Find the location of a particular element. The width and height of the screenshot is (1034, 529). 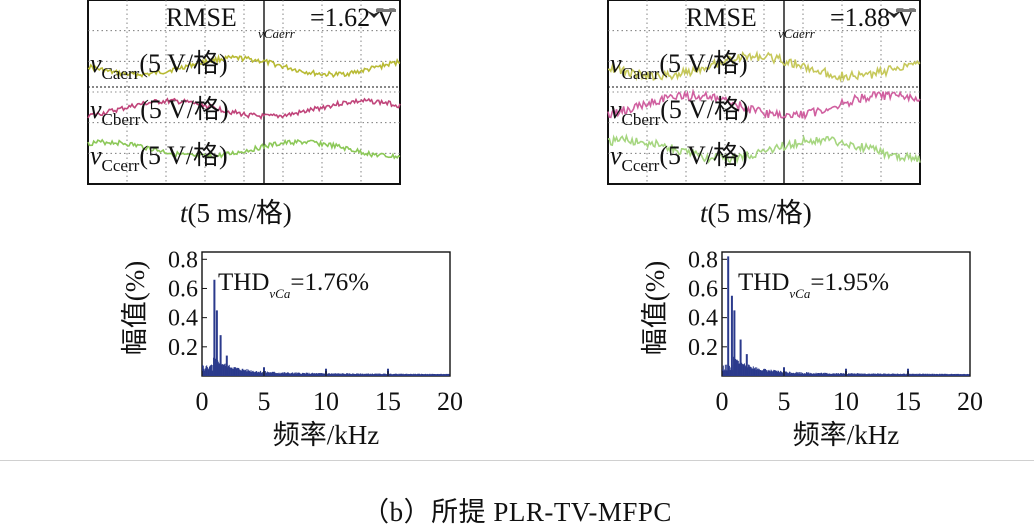

divider-line is located at coordinates (517, 460).